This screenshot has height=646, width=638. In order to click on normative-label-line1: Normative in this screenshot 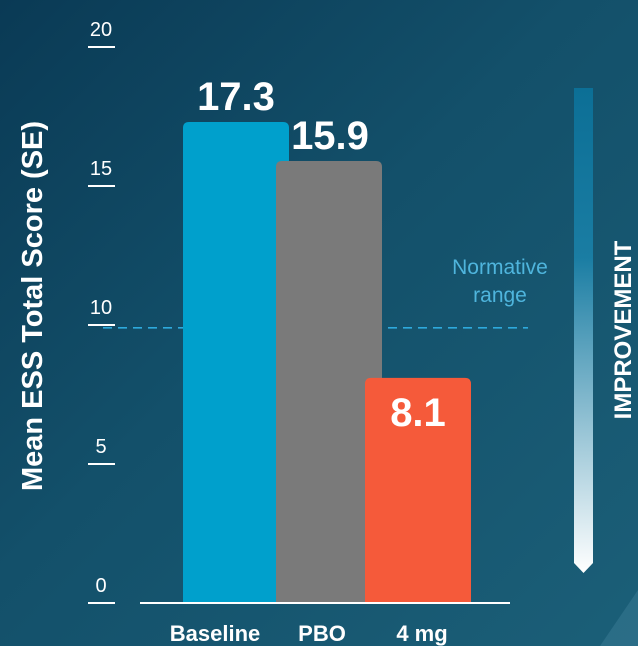, I will do `click(500, 267)`.